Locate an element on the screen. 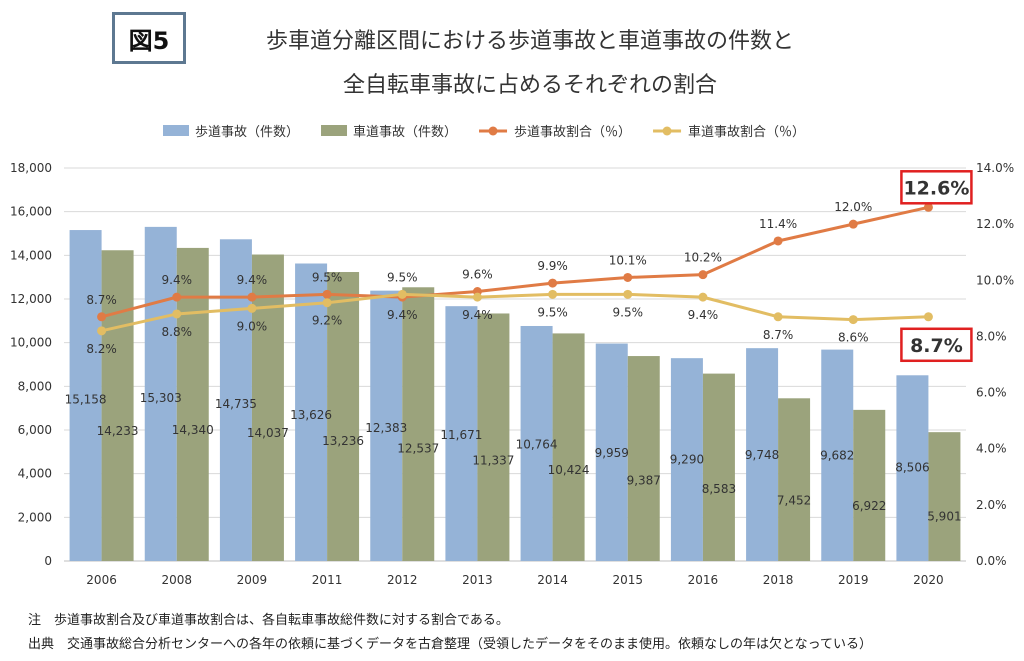 This screenshot has width=1024, height=661. x-tick-label: 2009 is located at coordinates (252, 580).